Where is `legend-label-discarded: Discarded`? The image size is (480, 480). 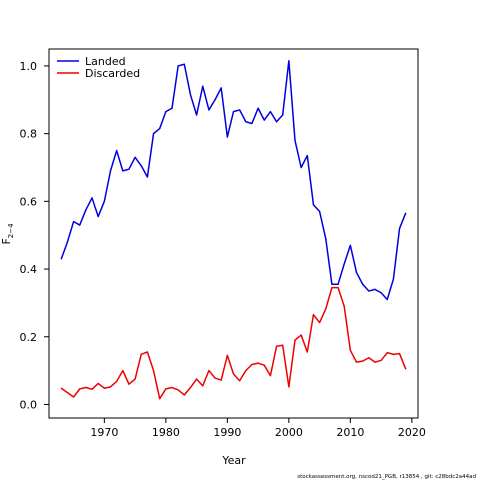
legend-label-discarded: Discarded is located at coordinates (112, 73).